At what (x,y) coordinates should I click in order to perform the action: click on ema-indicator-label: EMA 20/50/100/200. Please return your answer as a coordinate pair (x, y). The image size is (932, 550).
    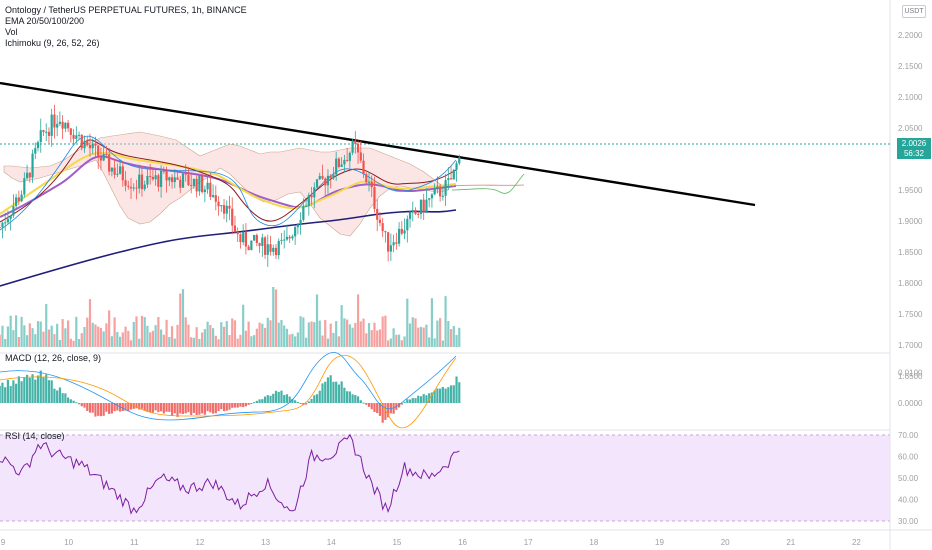
    Looking at the image, I should click on (45, 21).